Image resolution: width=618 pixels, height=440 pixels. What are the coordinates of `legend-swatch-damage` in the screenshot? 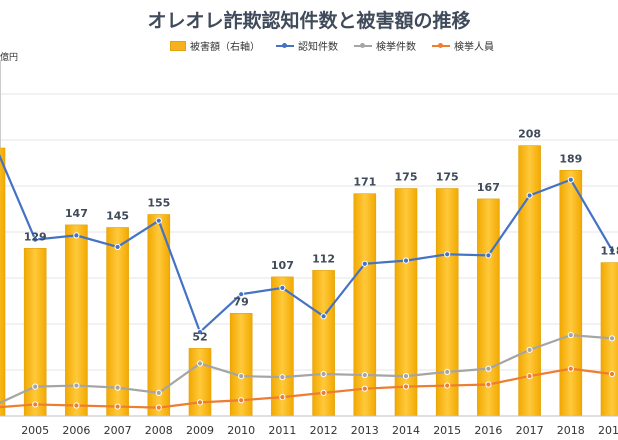 It's located at (178, 45).